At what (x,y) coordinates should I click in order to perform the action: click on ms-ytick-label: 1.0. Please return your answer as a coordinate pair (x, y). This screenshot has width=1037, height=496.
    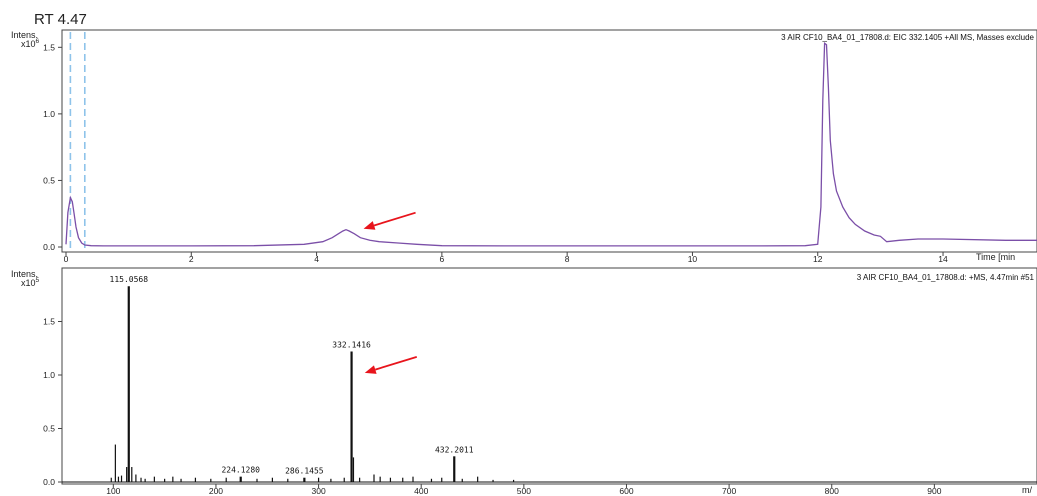
    Looking at the image, I should click on (49, 375).